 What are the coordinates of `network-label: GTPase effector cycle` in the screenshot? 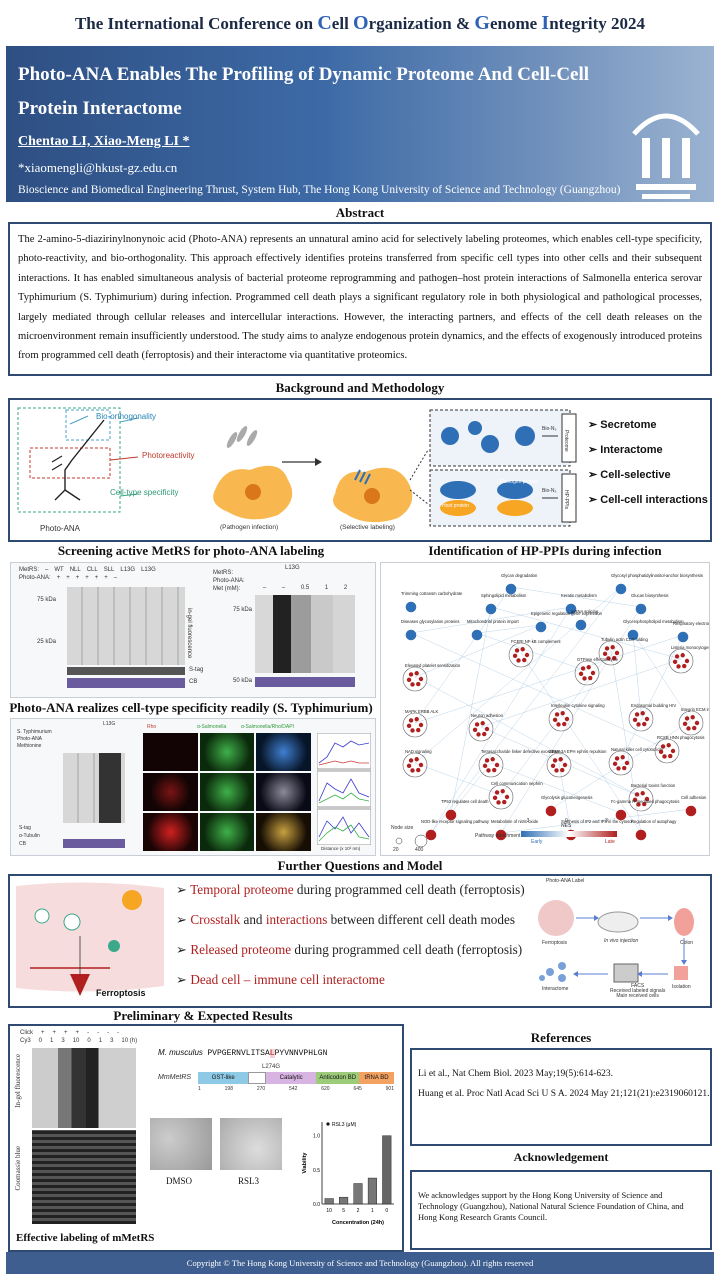 It's located at (598, 659).